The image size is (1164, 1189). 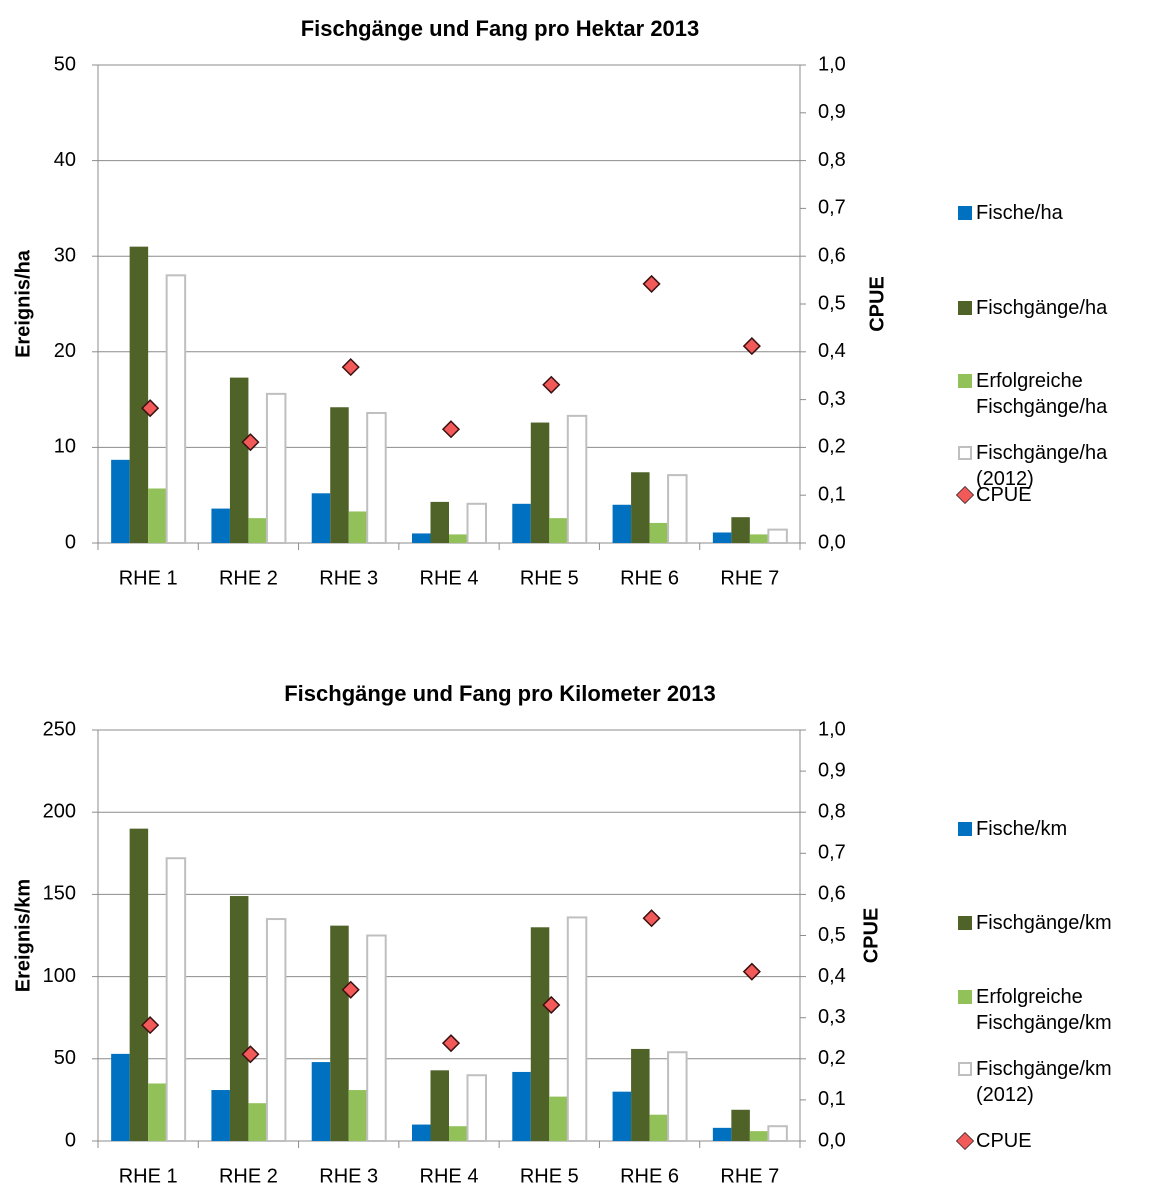 What do you see at coordinates (1044, 923) in the screenshot?
I see `legend-label: Fischgänge/km` at bounding box center [1044, 923].